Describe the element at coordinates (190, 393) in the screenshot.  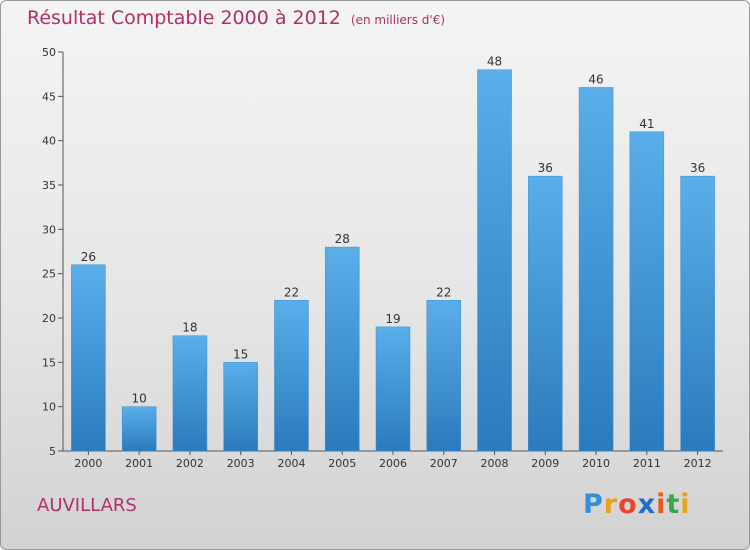
I see `bar-2002` at that location.